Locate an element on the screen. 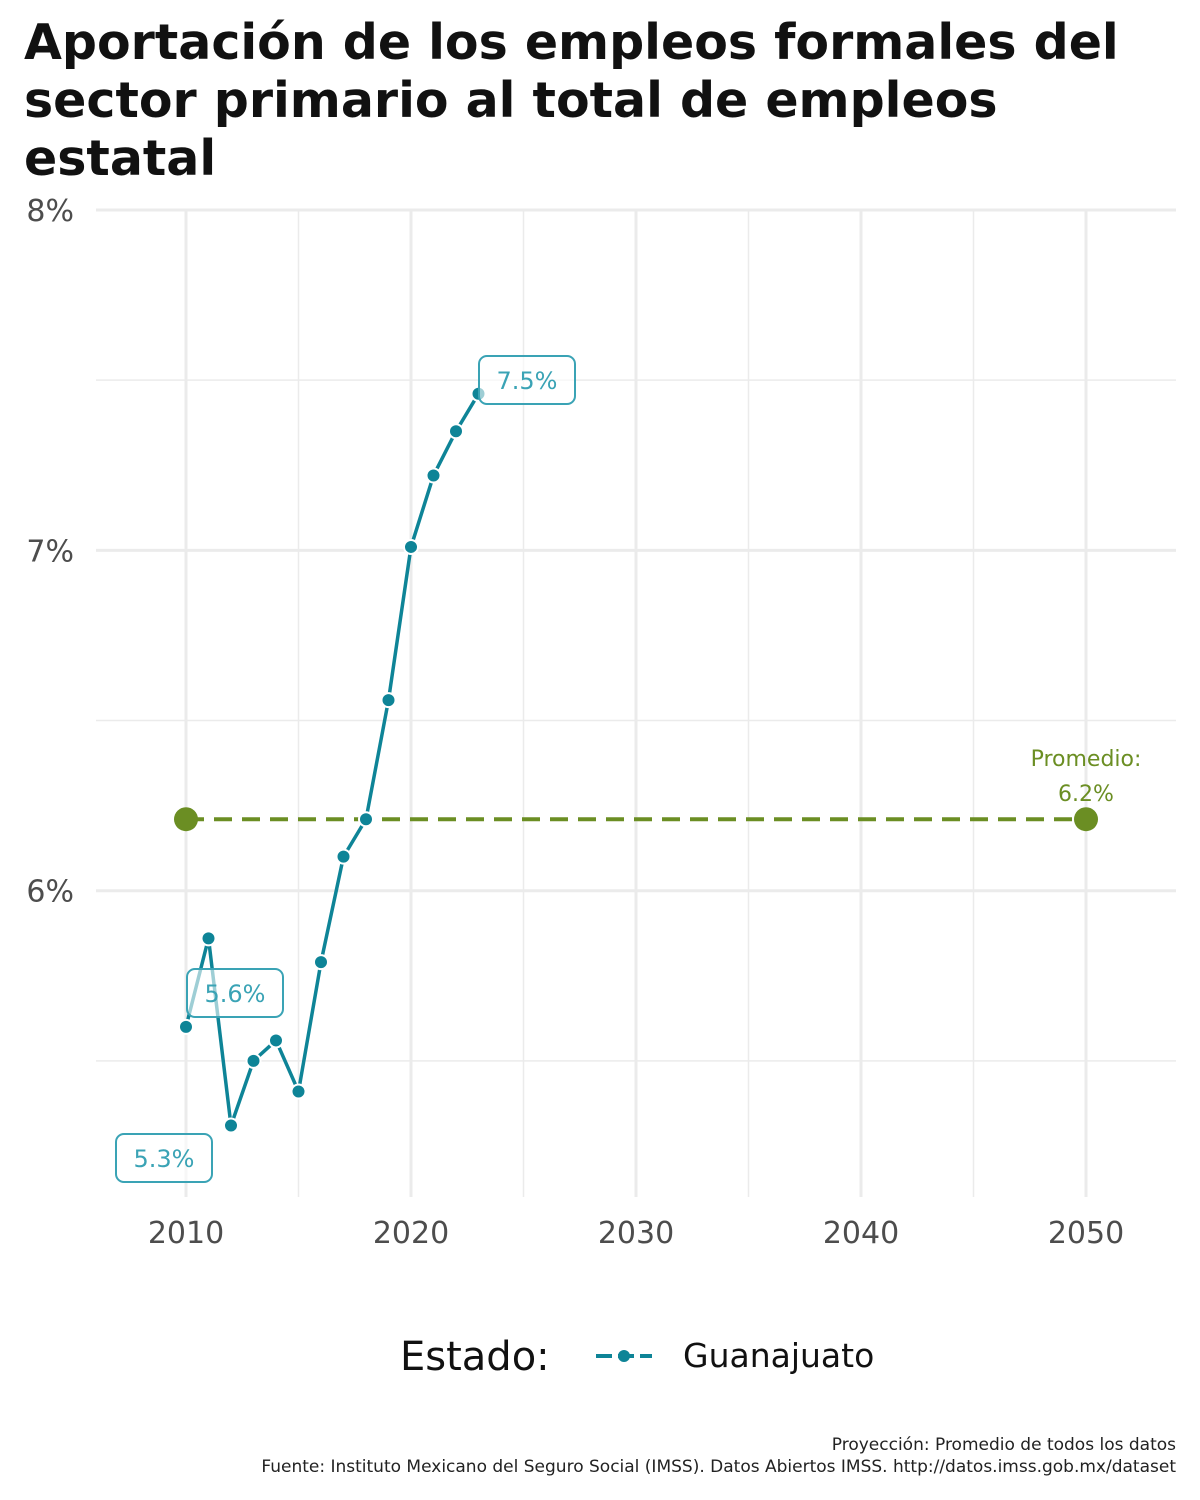 Image resolution: width=1200 pixels, height=1500 pixels. data-label: 5.3% is located at coordinates (164, 1159).